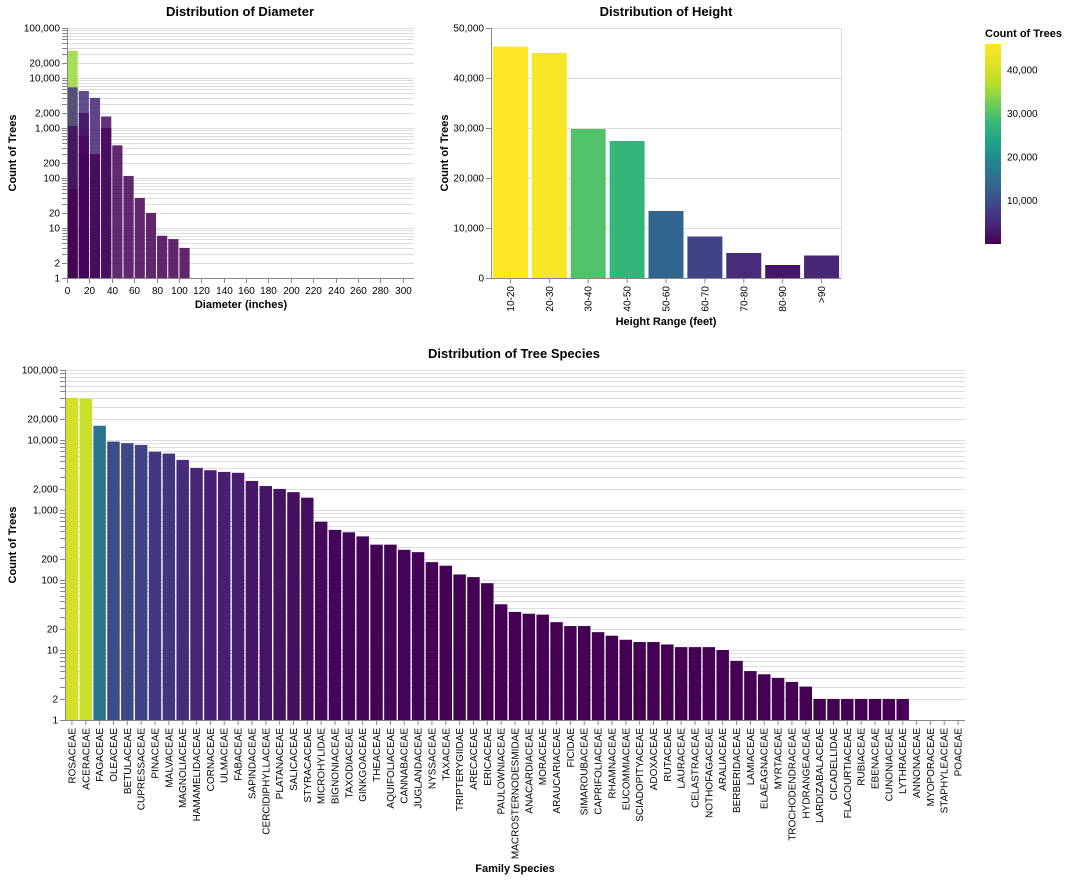  Describe the element at coordinates (114, 755) in the screenshot. I see `species-x-tick-label: OLEACEAE` at that location.